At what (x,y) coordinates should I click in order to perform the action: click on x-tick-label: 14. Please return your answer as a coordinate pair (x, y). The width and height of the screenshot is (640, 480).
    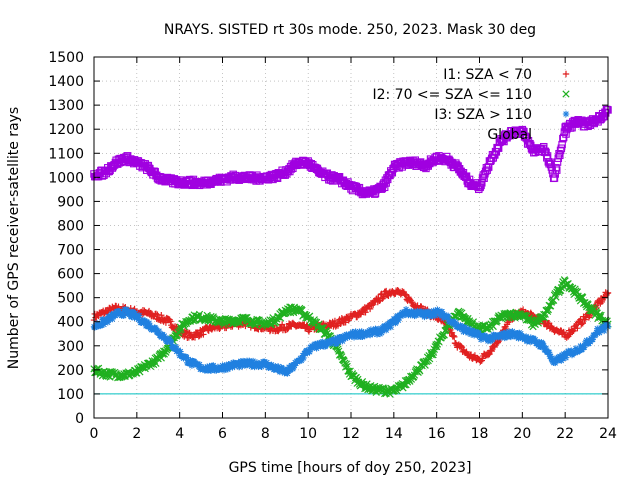
    Looking at the image, I should click on (394, 434).